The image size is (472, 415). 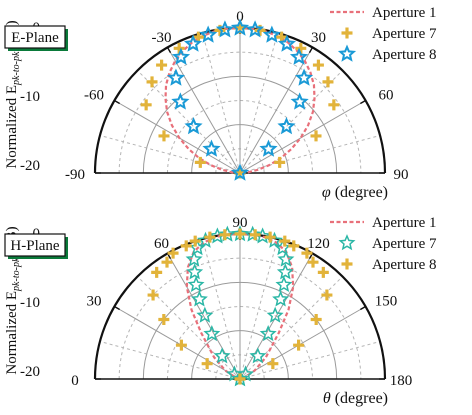 What do you see at coordinates (30, 372) in the screenshot?
I see `radial-tick-label: -20` at bounding box center [30, 372].